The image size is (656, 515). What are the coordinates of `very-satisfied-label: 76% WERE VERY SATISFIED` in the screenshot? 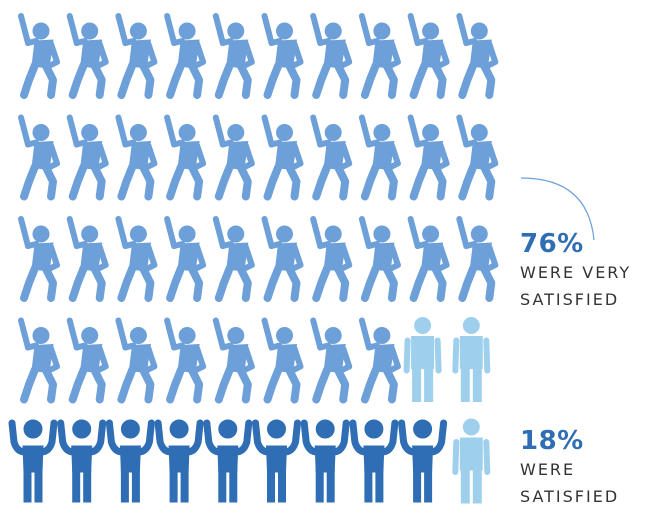 It's located at (575, 271).